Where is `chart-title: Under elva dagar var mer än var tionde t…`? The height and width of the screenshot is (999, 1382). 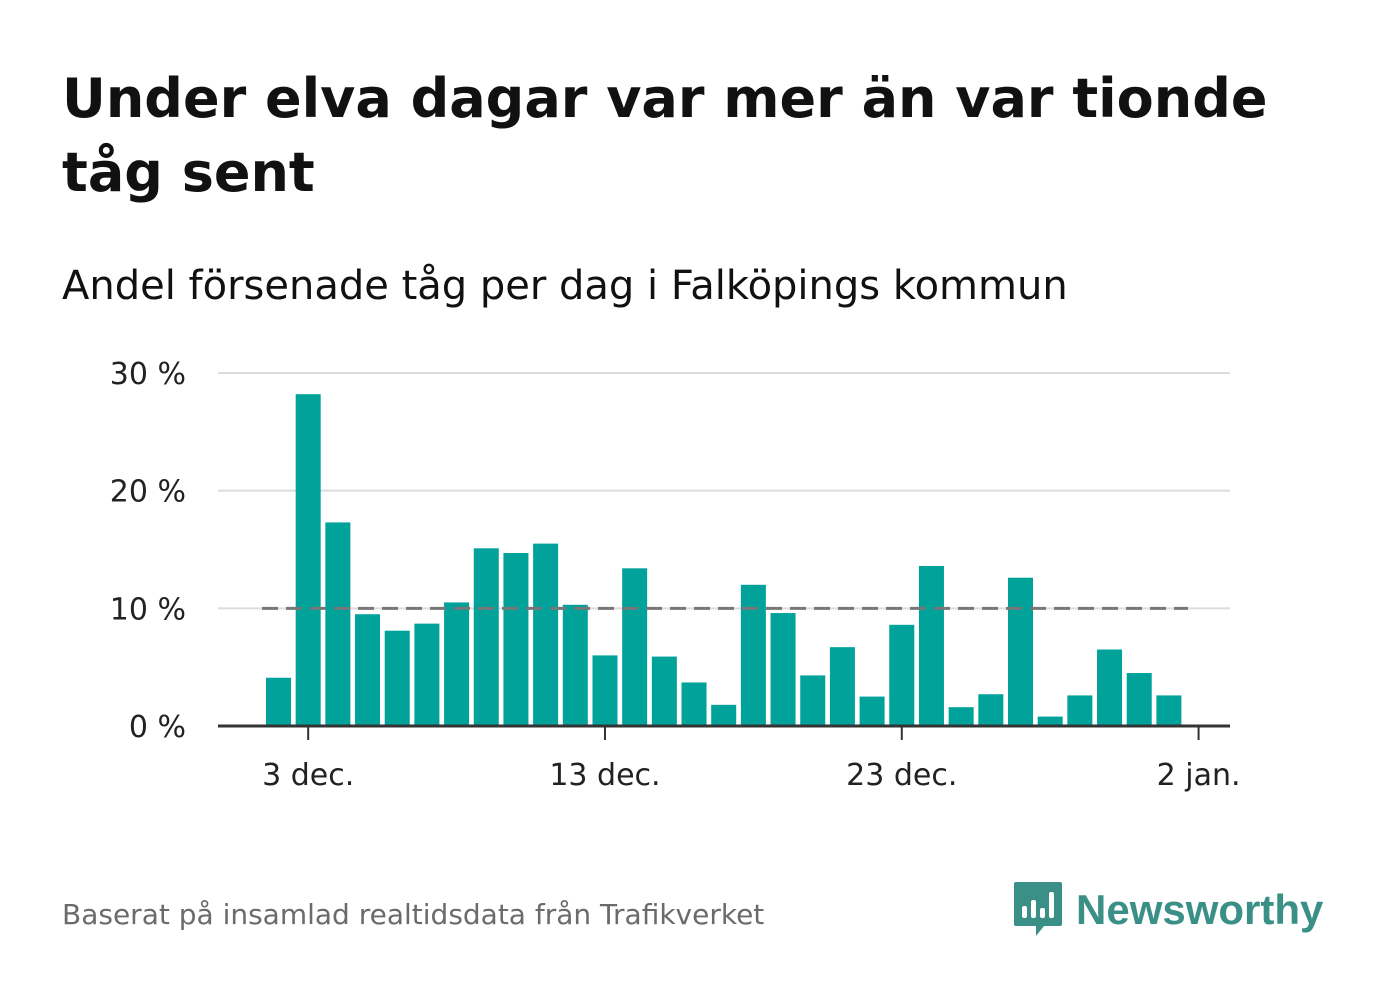
chart-title: Under elva dagar var mer än var tionde t… is located at coordinates (665, 135).